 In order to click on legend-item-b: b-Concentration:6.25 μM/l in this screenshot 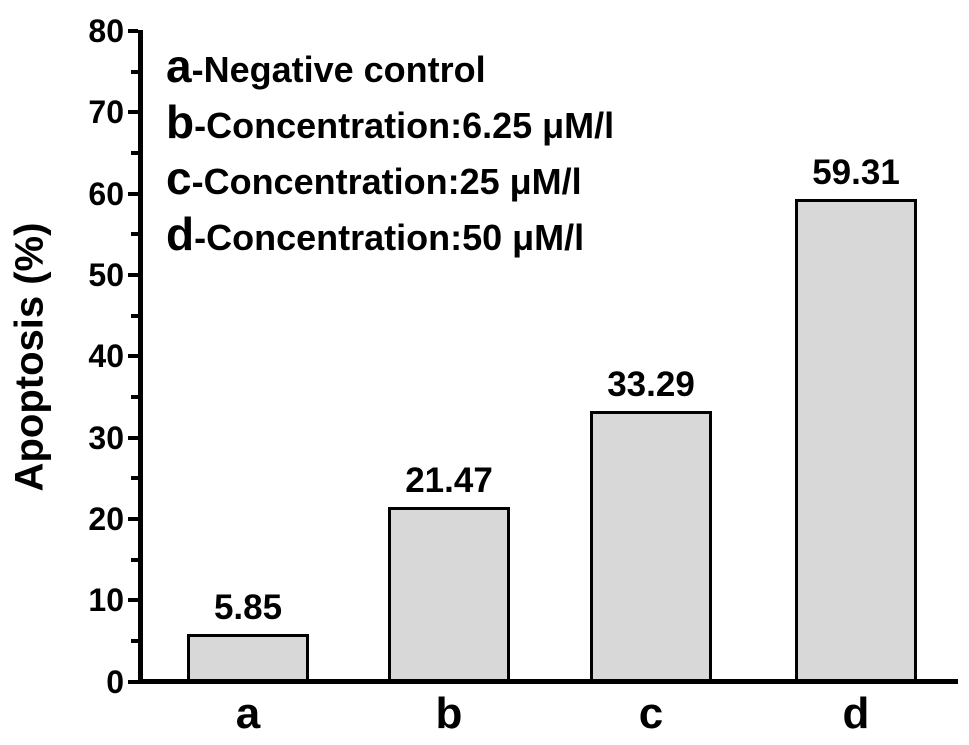, I will do `click(390, 122)`.